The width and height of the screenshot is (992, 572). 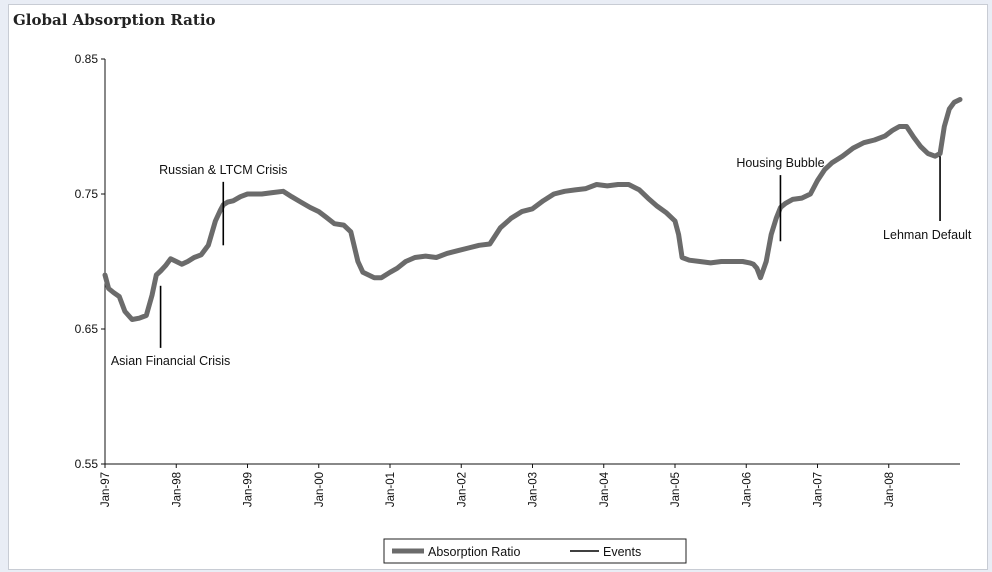 What do you see at coordinates (106, 489) in the screenshot?
I see `x-tick-label: Jan-97` at bounding box center [106, 489].